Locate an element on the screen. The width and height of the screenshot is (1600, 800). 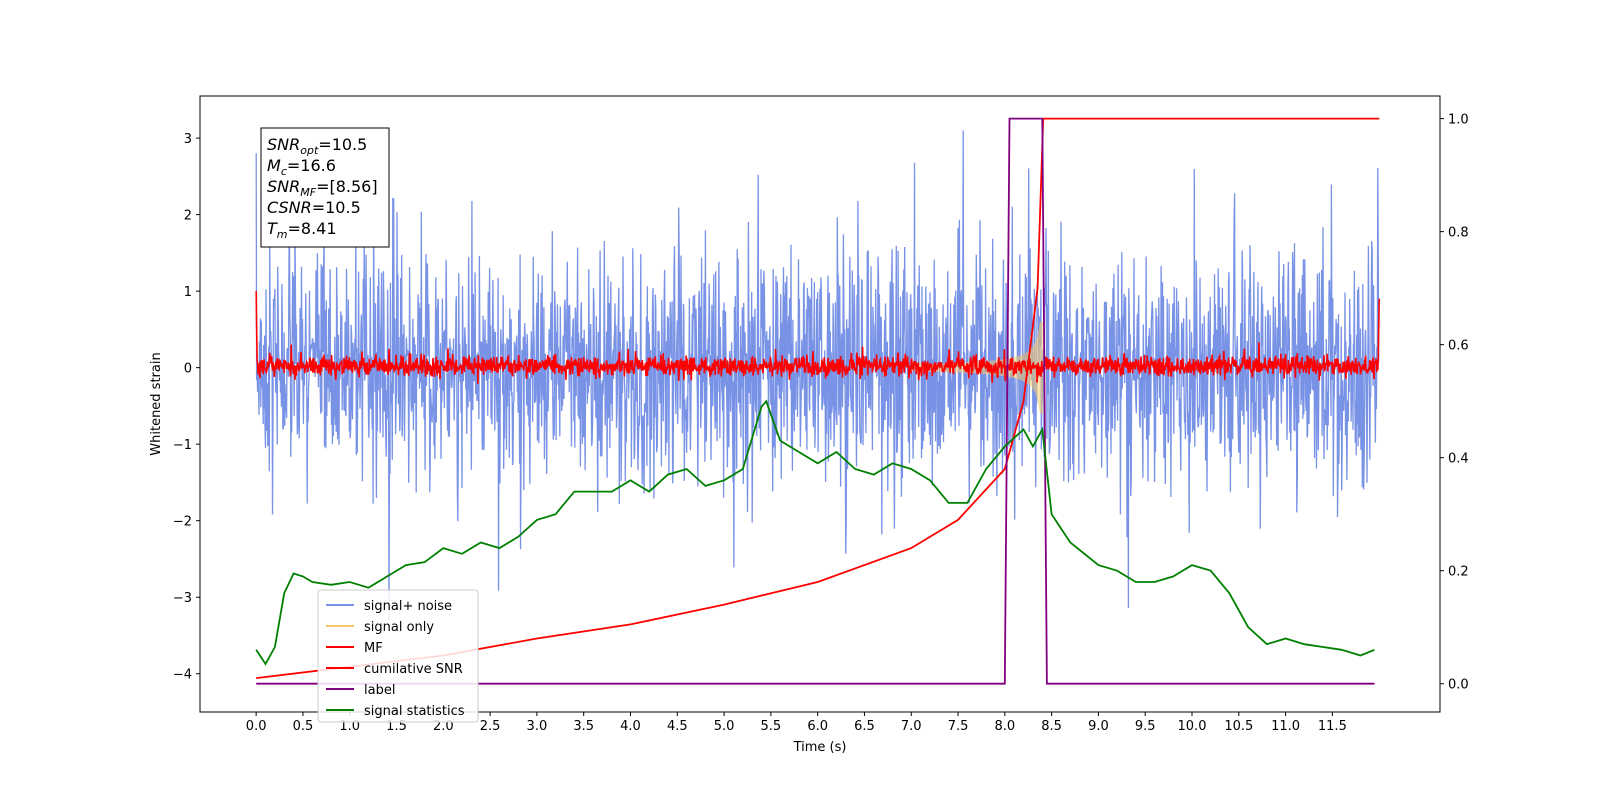
y-tick-label: 0 is located at coordinates (188, 369).